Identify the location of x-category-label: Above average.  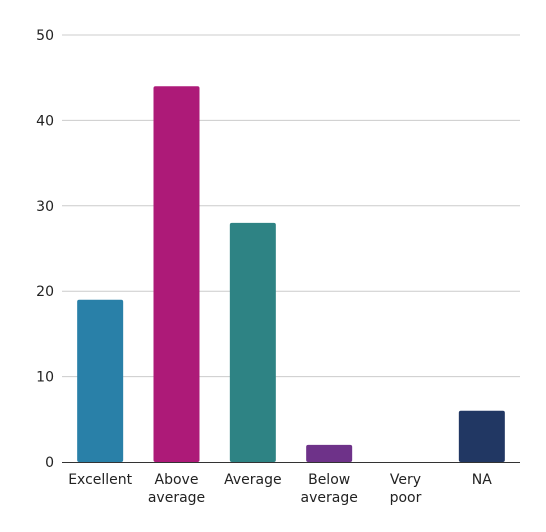
(176, 489).